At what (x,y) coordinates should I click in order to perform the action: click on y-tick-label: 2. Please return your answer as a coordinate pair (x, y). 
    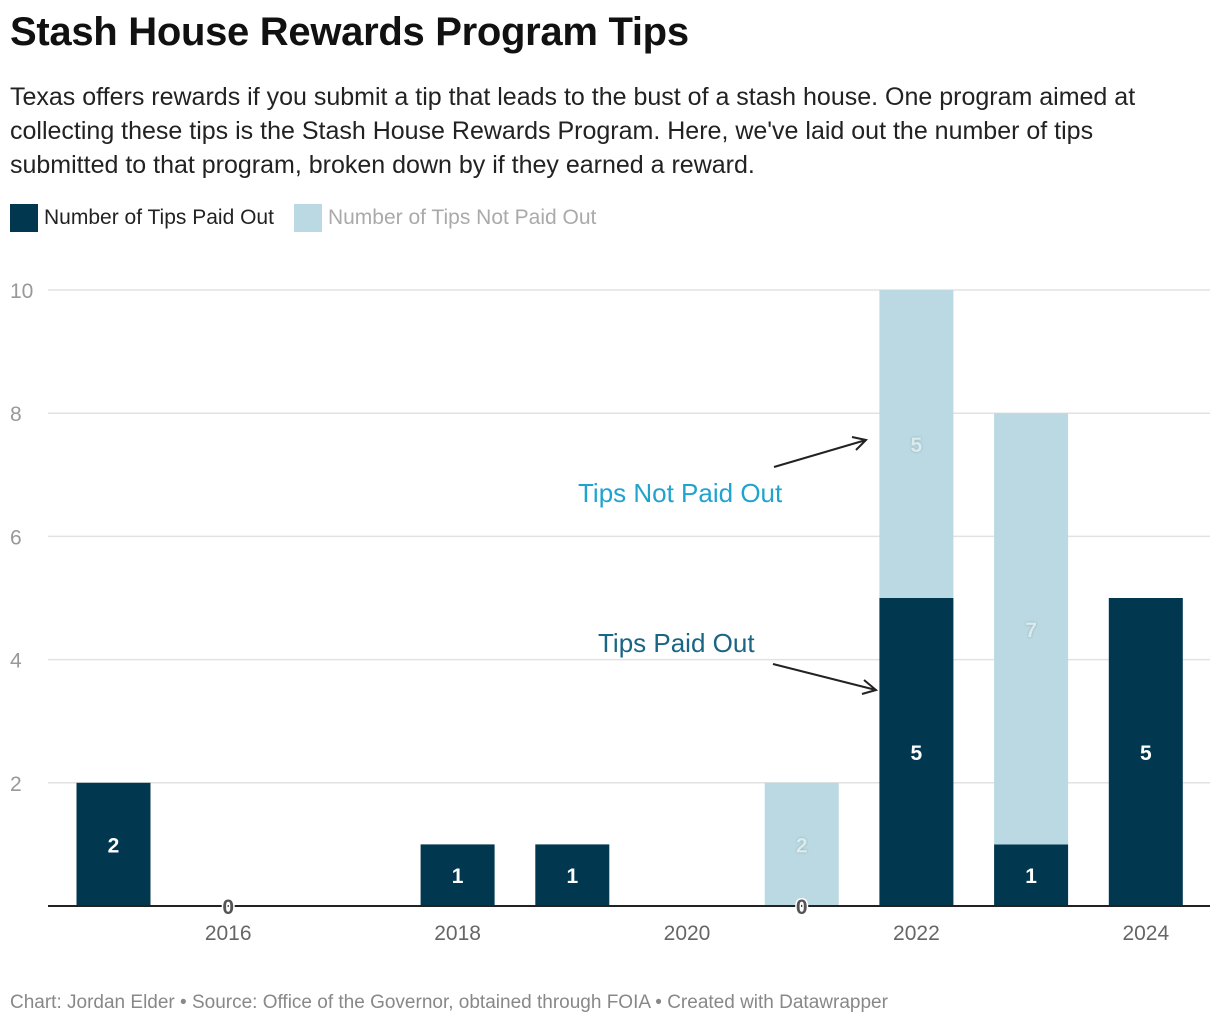
    Looking at the image, I should click on (16, 784).